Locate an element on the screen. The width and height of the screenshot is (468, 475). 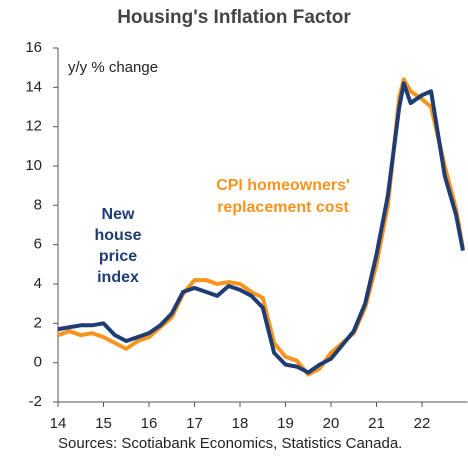
y-tick-label: 4 is located at coordinates (38, 283).